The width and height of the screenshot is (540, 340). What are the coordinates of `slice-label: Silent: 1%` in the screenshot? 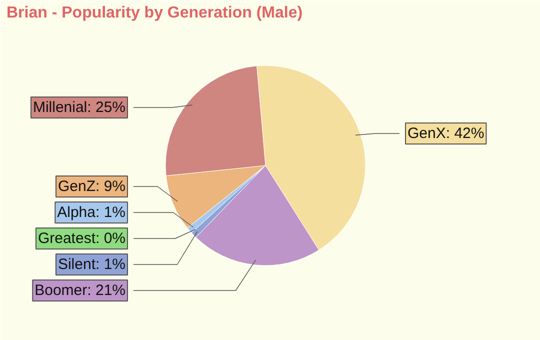 It's located at (92, 264).